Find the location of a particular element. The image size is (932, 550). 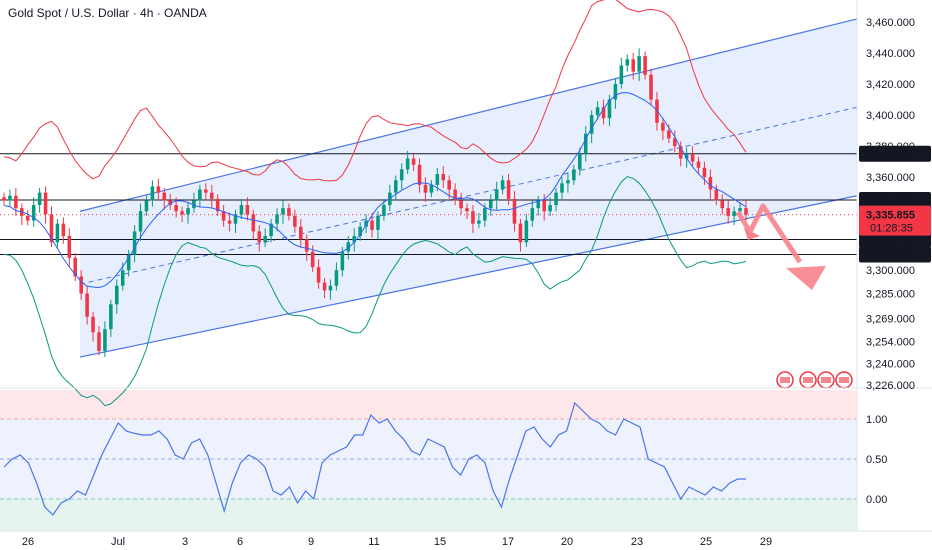

price-tick-label: 3,285.000 is located at coordinates (890, 294).